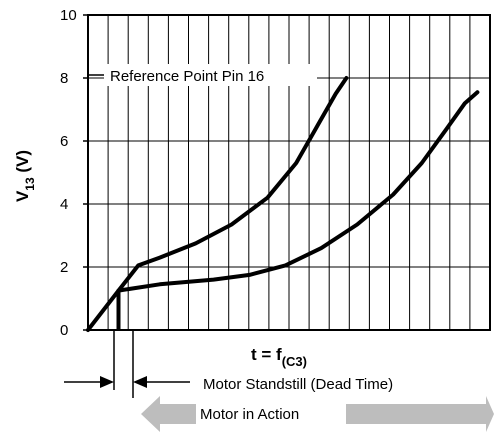 This screenshot has width=494, height=440. What do you see at coordinates (64, 267) in the screenshot?
I see `y-tick-label: 2` at bounding box center [64, 267].